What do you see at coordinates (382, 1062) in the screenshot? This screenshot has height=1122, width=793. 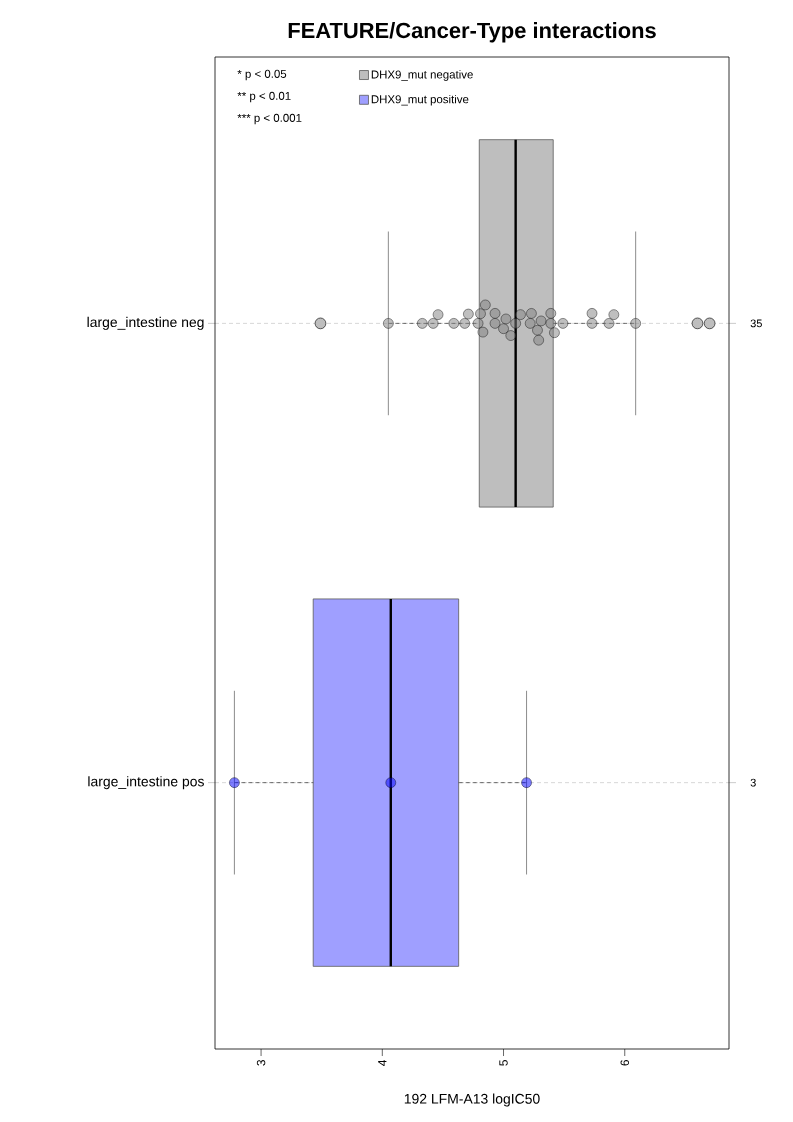 I see `x-tick-label: 4` at bounding box center [382, 1062].